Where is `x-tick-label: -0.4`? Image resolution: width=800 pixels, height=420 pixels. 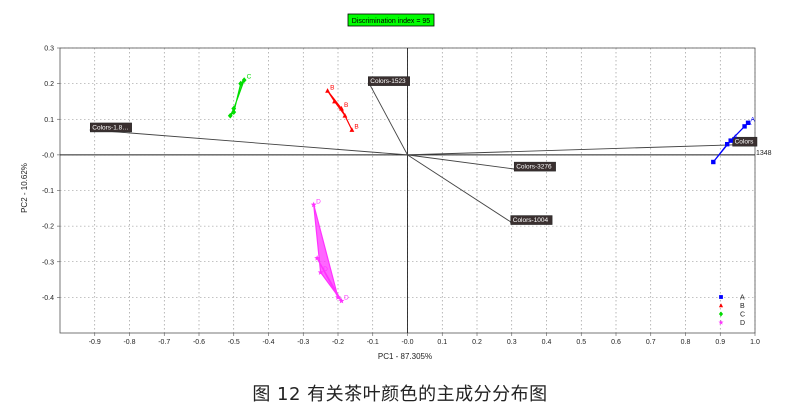
x-tick-label: -0.4 is located at coordinates (268, 342).